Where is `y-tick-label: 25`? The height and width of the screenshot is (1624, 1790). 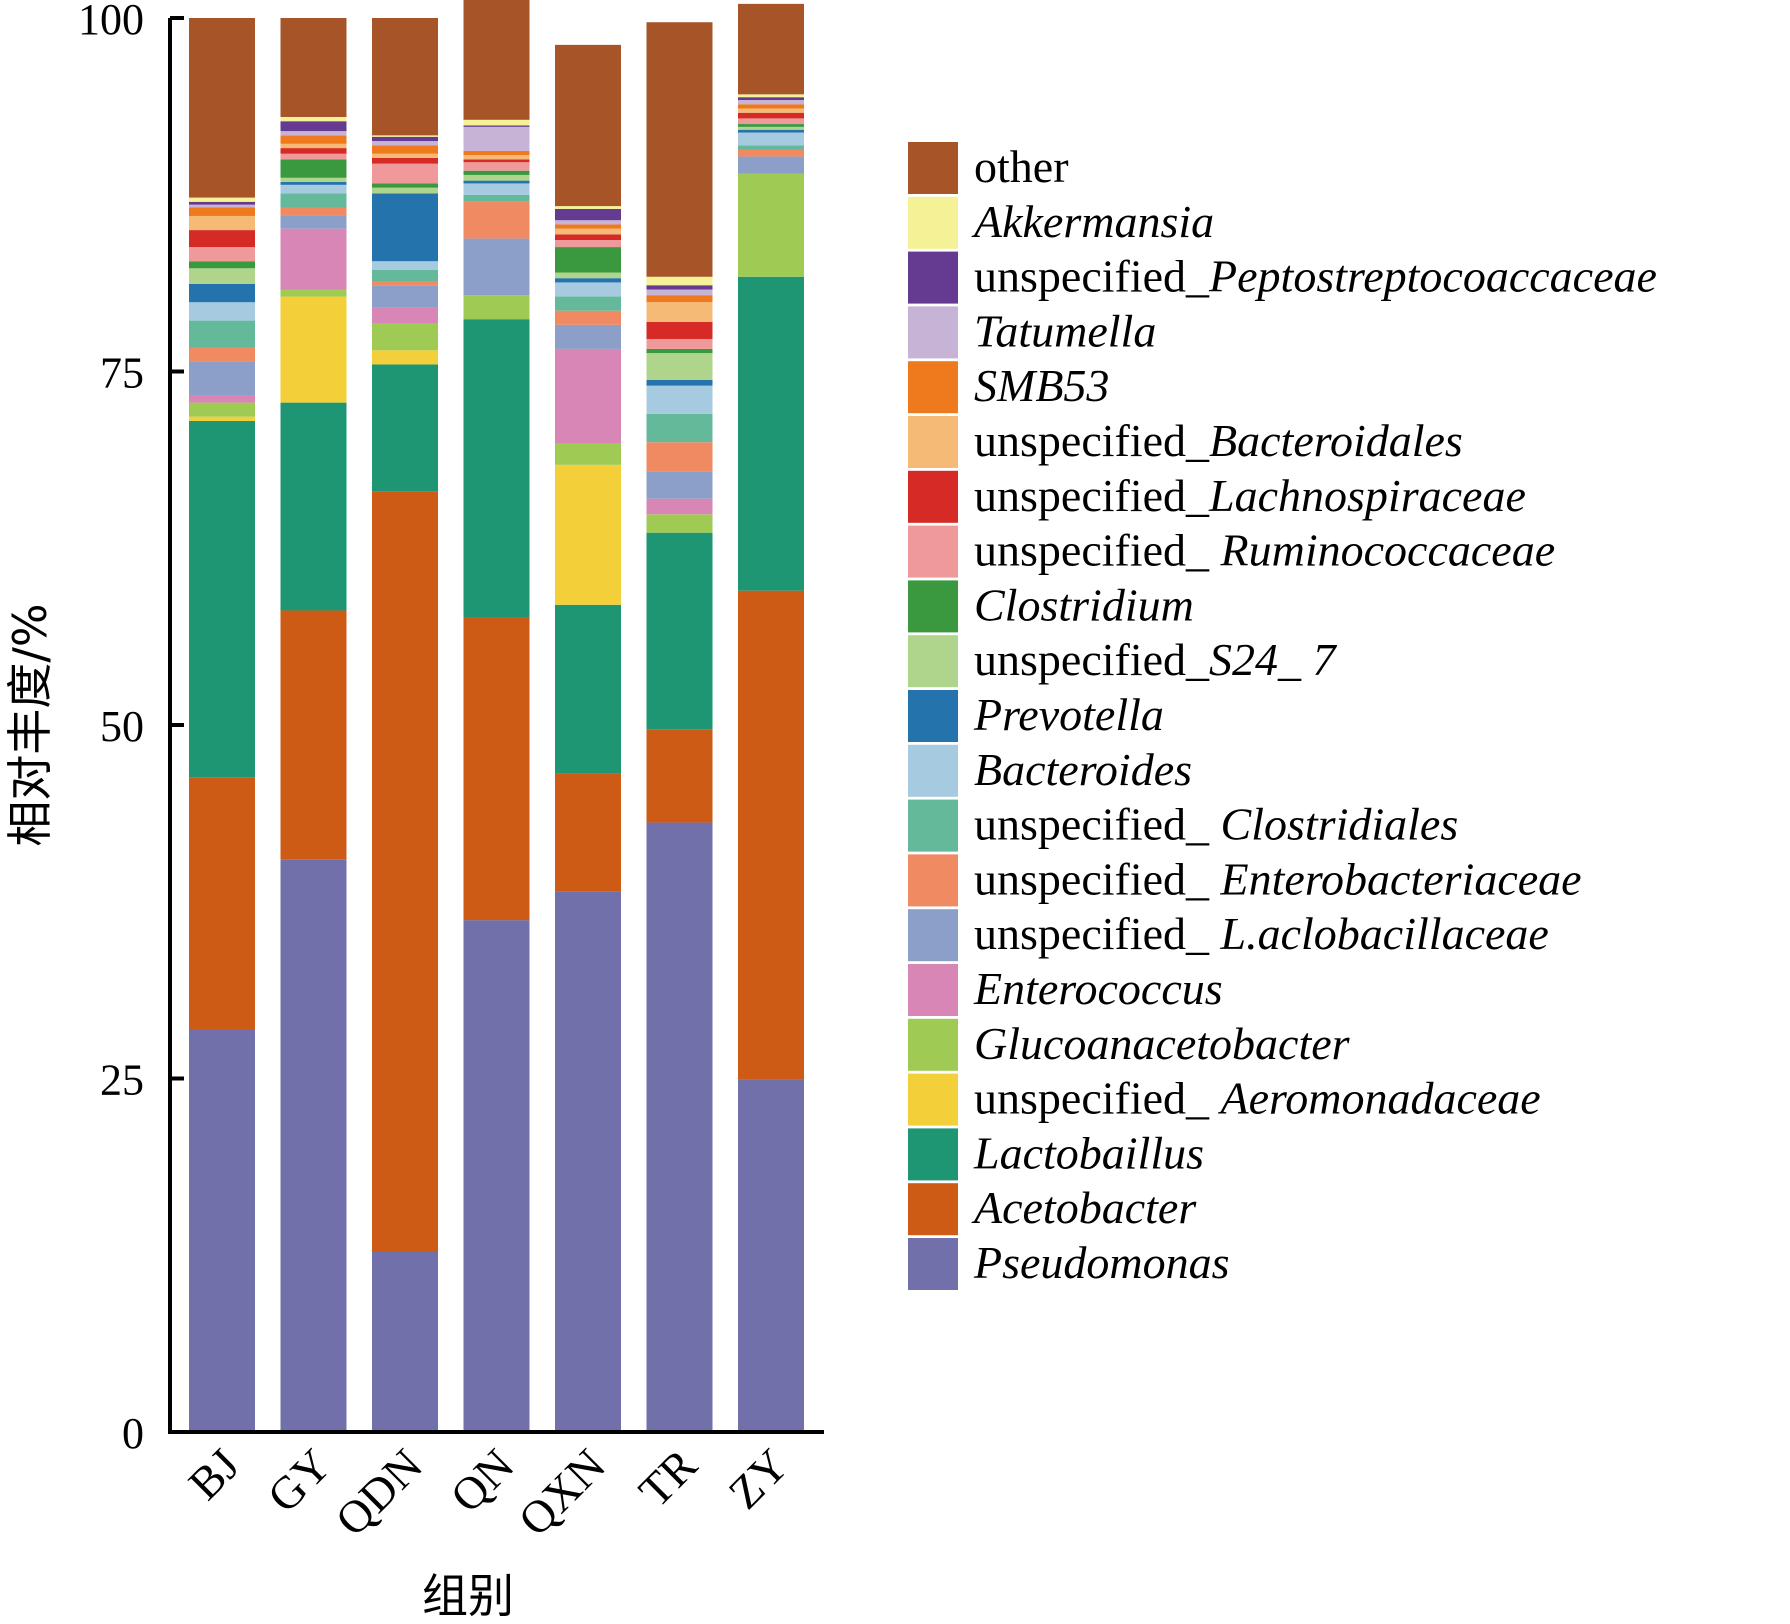
y-tick-label: 25 is located at coordinates (122, 1080).